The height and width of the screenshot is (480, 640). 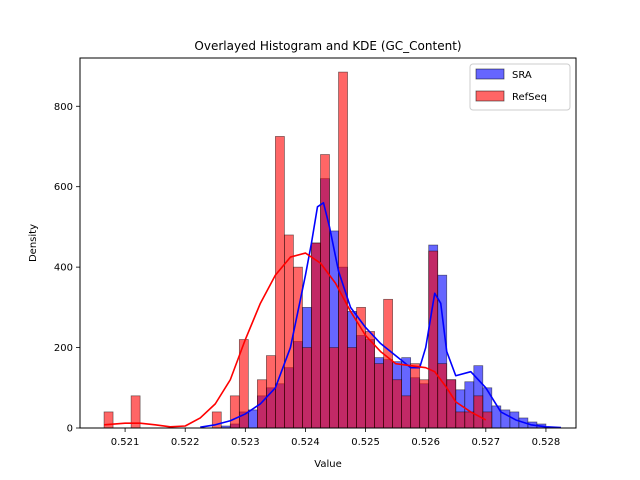 I want to click on y-axis-label: Density, so click(x=33, y=243).